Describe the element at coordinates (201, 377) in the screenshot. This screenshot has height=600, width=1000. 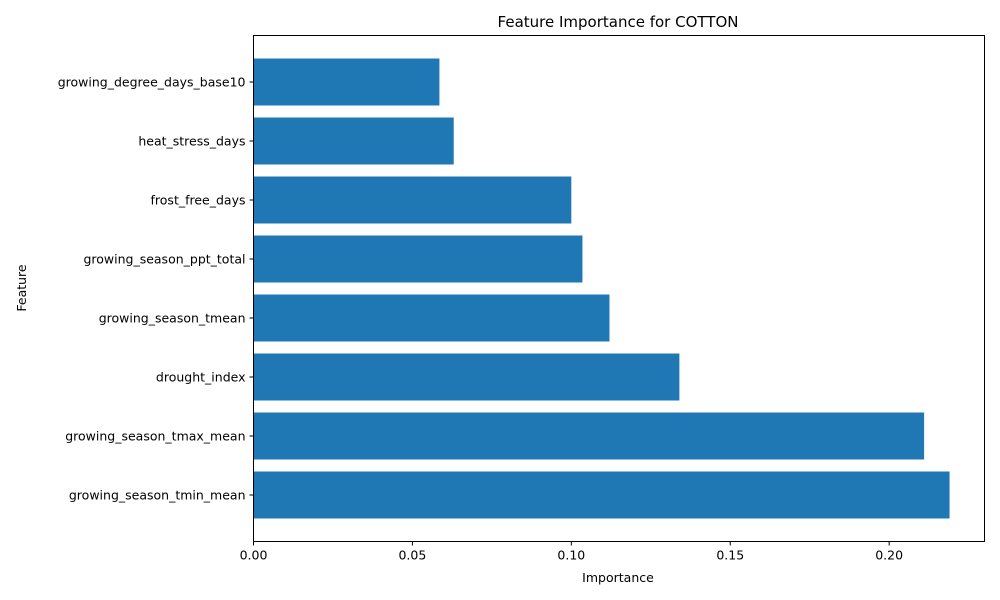
I see `y-tick-label-drought-index: drought_index` at that location.